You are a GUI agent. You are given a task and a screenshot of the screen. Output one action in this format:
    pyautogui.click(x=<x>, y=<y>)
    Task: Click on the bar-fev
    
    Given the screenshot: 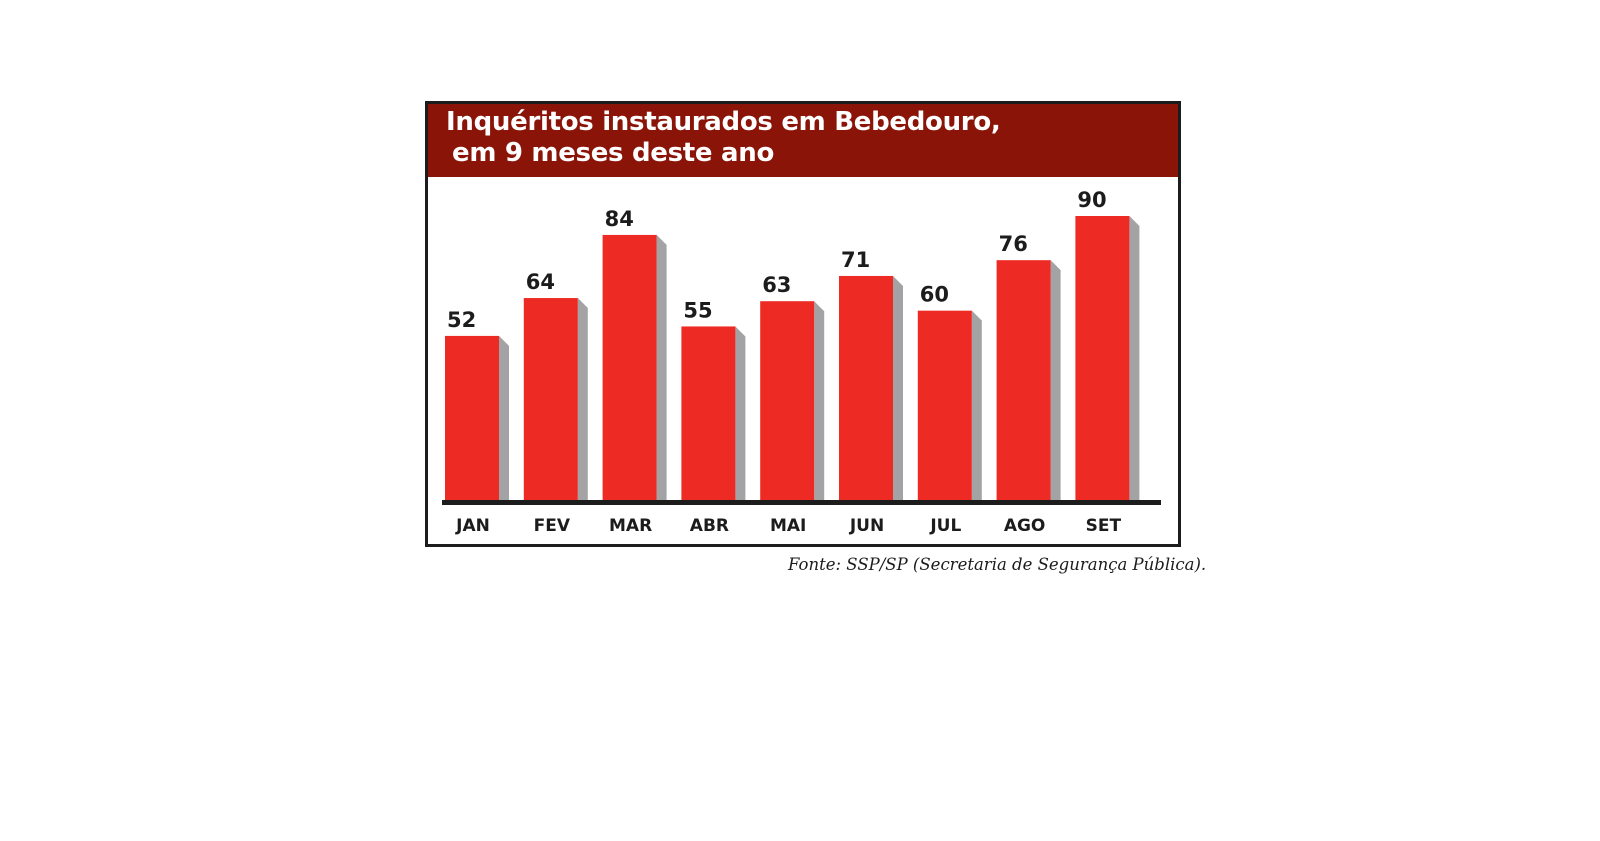 What is the action you would take?
    pyautogui.click(x=550, y=399)
    